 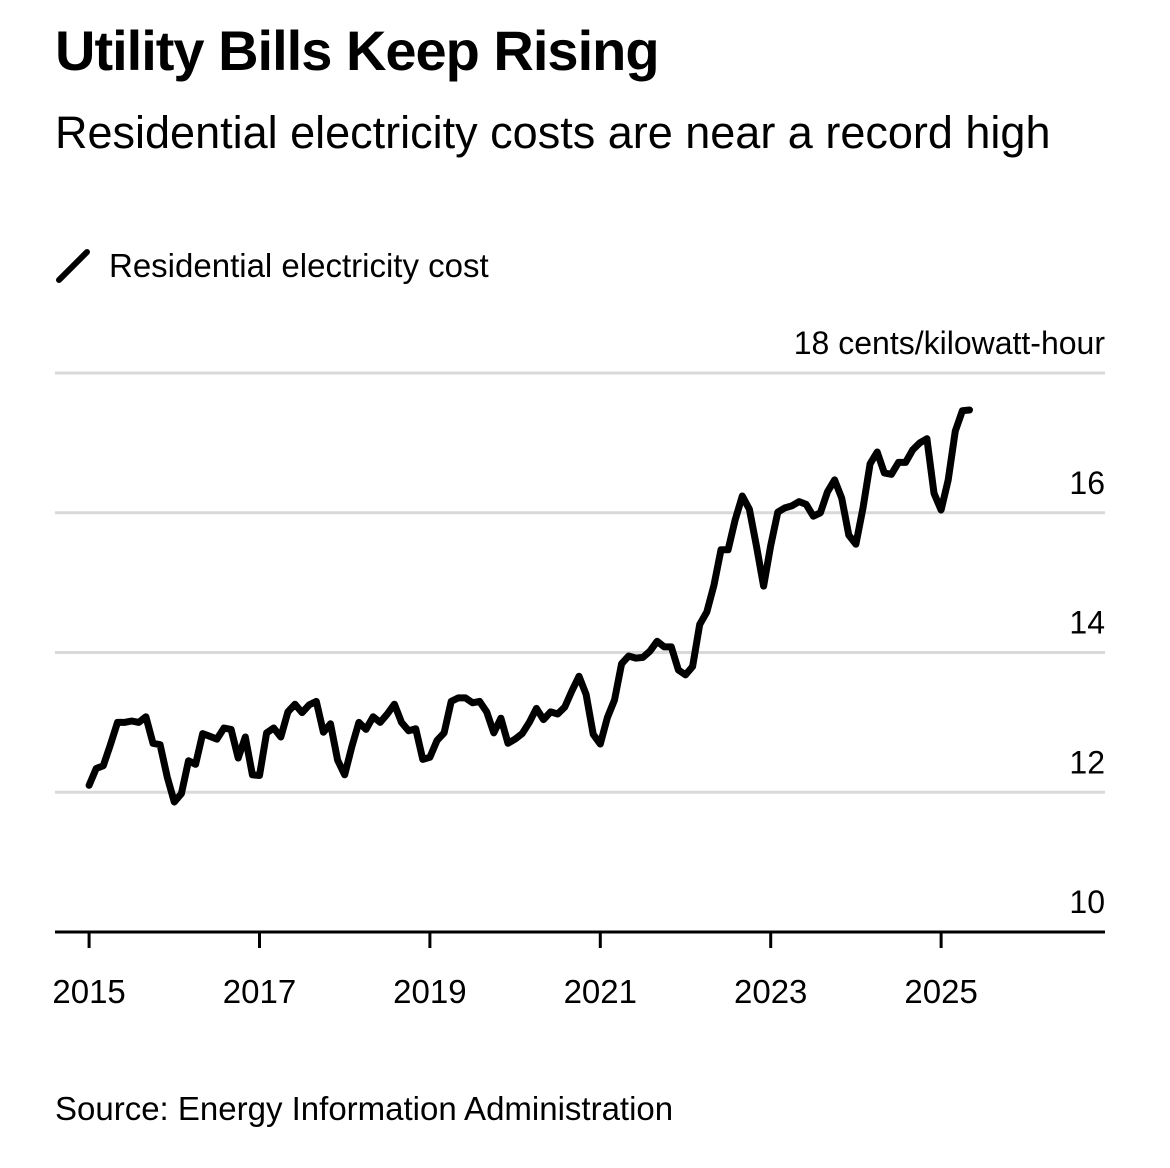 I want to click on legend: Residential electricity cost, so click(x=272, y=266).